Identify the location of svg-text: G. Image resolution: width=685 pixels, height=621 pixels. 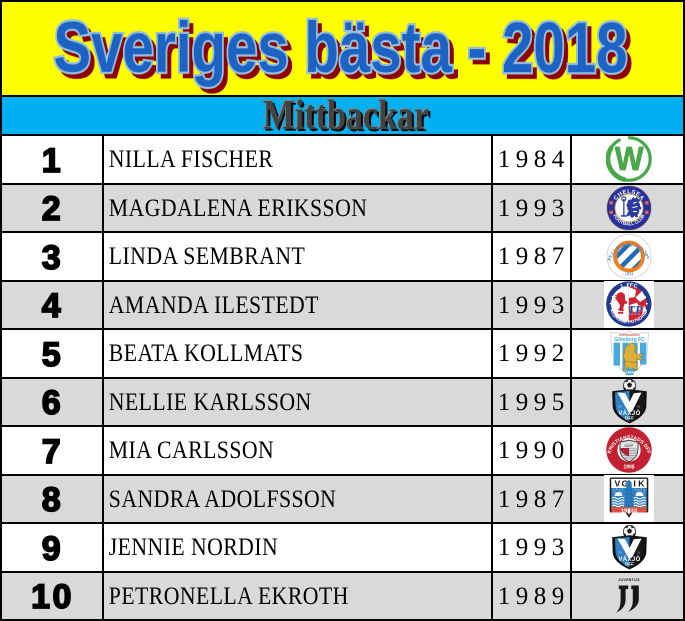
(624, 484).